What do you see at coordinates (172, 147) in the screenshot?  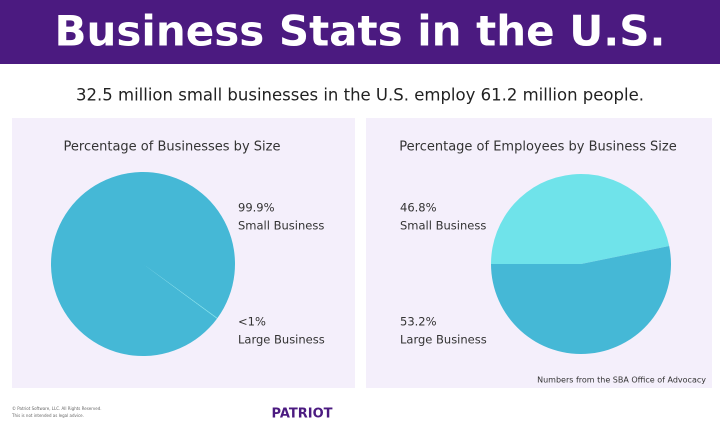 I see `chart-title: Percentage of Businesses by Size` at bounding box center [172, 147].